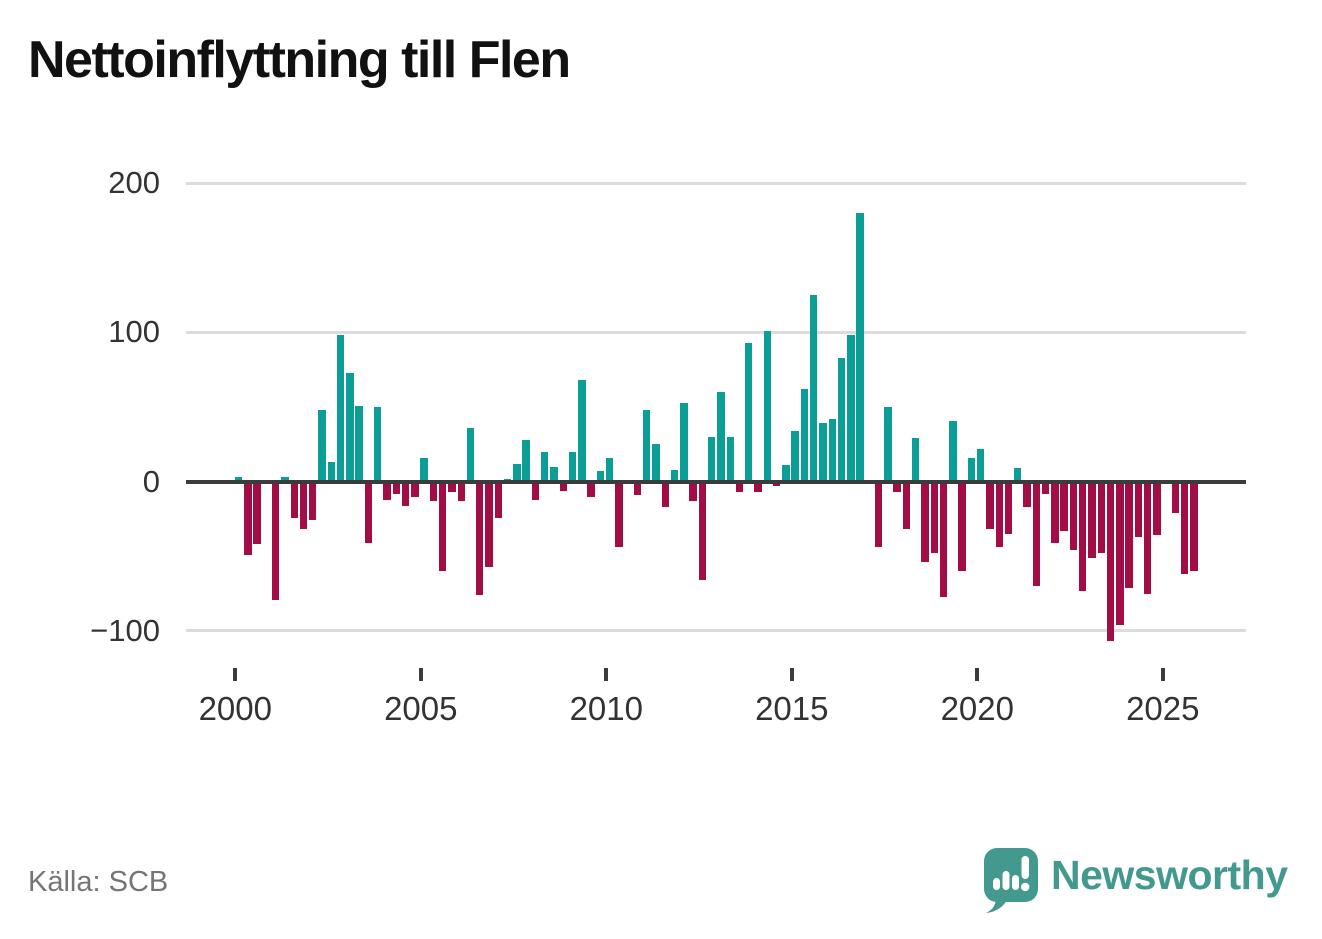 This screenshot has width=1322, height=939. Describe the element at coordinates (767, 406) in the screenshot. I see `bar-2014-q2` at that location.